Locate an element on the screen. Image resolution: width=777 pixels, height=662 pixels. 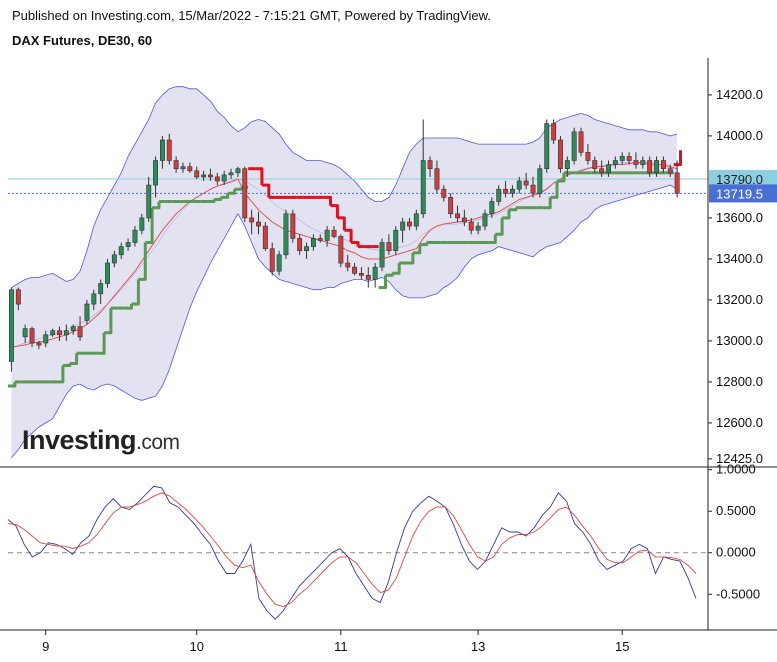
price-tick-label: 13600.0 is located at coordinates (739, 217).